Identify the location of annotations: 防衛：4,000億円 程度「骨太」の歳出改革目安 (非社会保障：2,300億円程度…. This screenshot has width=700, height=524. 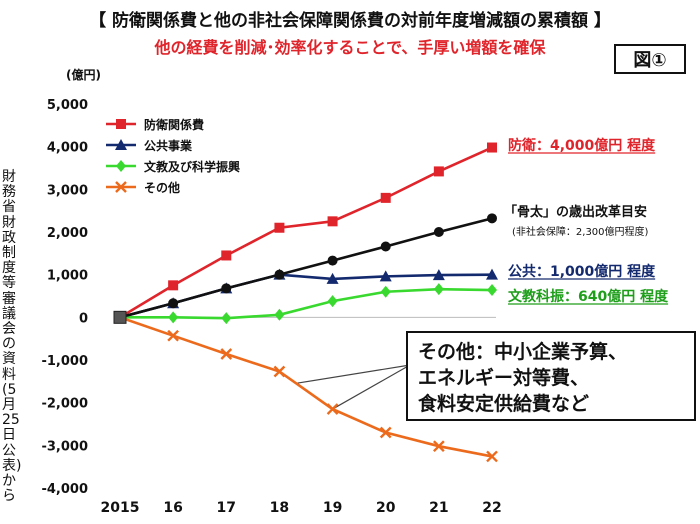
(586, 221).